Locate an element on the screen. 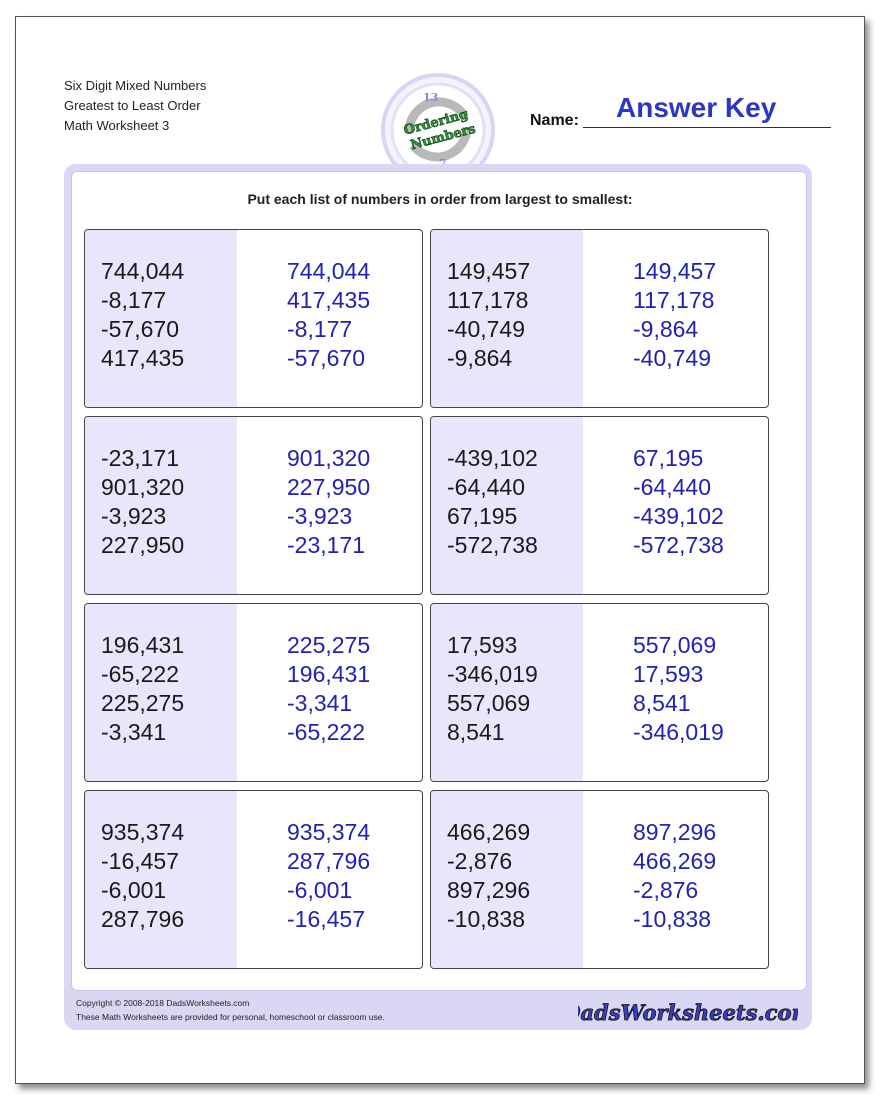 The width and height of the screenshot is (880, 1100). given-numbers: -23,171 901,320 -3,923 227,950 is located at coordinates (142, 502).